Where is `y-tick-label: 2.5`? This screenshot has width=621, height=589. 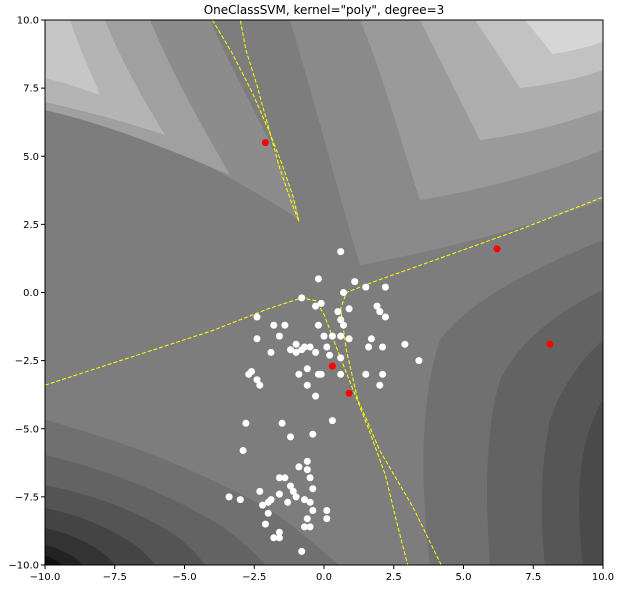
y-tick-label: 2.5 is located at coordinates (31, 225).